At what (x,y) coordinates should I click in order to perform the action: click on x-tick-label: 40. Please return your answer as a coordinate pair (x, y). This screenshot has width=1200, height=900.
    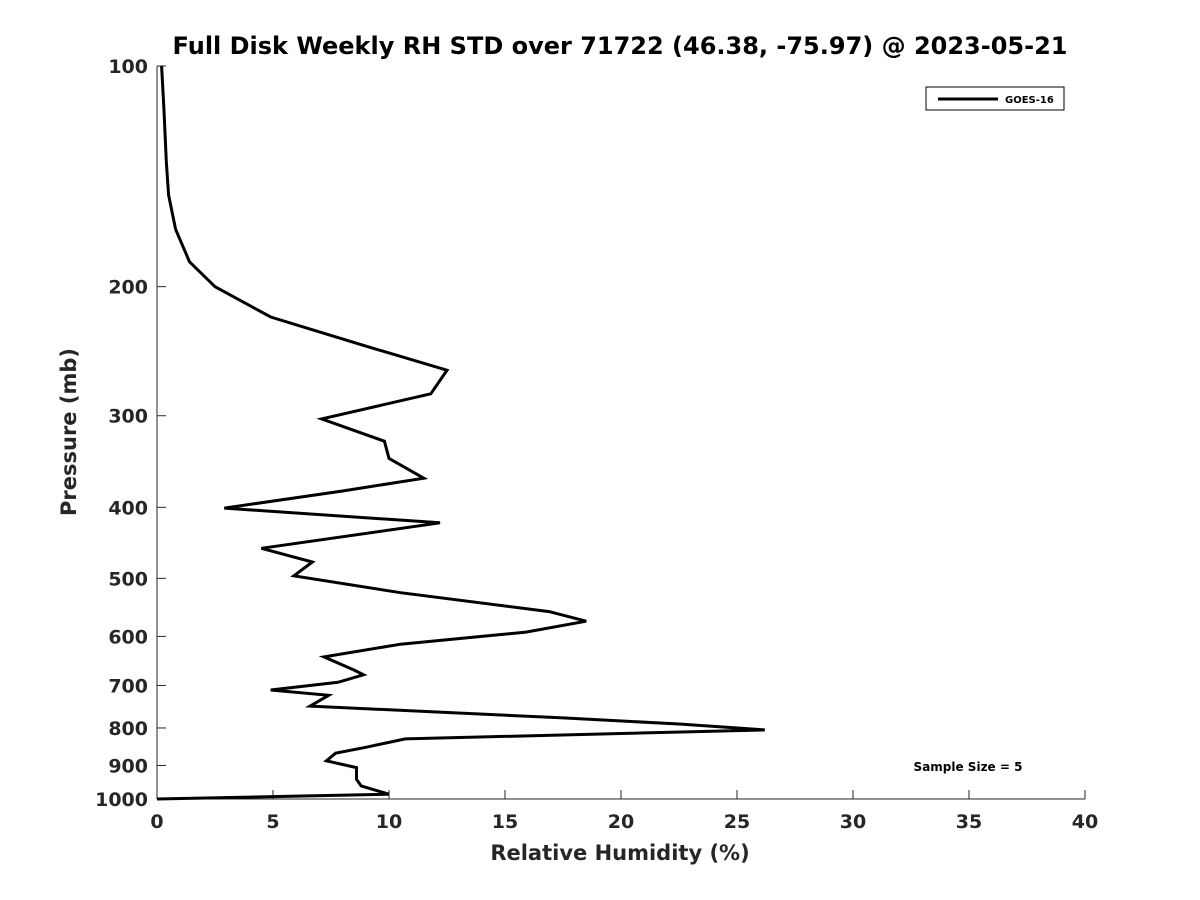
    Looking at the image, I should click on (1085, 822).